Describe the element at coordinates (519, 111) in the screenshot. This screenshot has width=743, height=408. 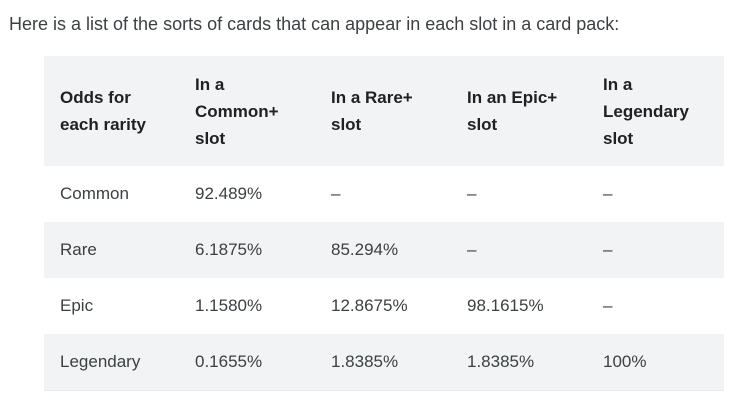
I see `header-epic-plus-slot: In an Epic+ slot` at that location.